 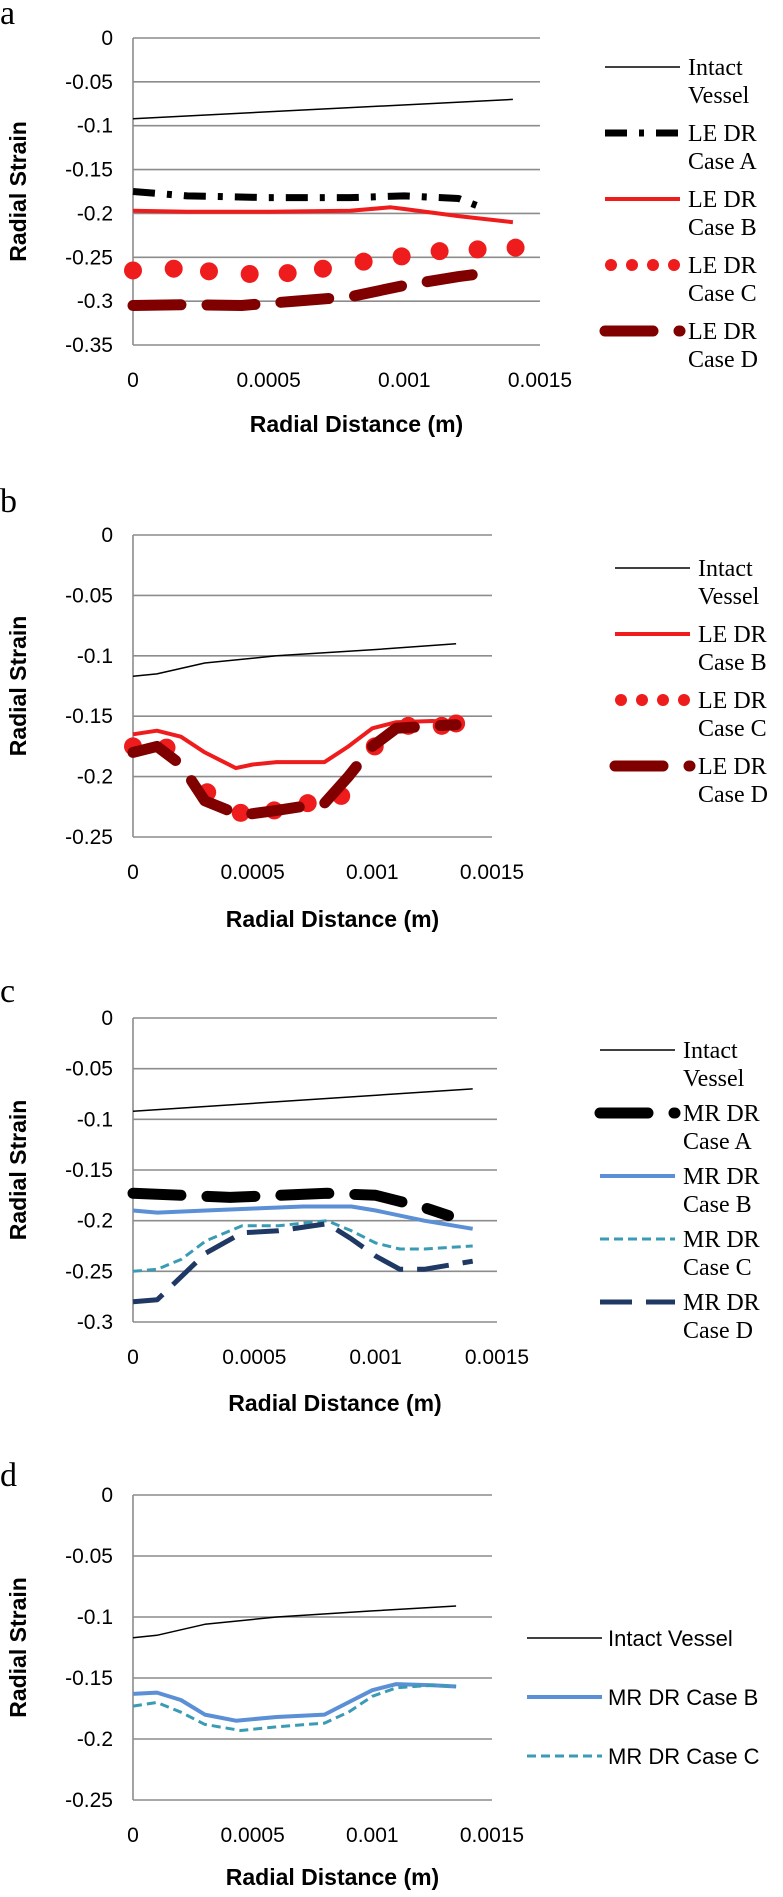 What do you see at coordinates (303, 1263) in the screenshot?
I see `series-mr-dr-case-d` at bounding box center [303, 1263].